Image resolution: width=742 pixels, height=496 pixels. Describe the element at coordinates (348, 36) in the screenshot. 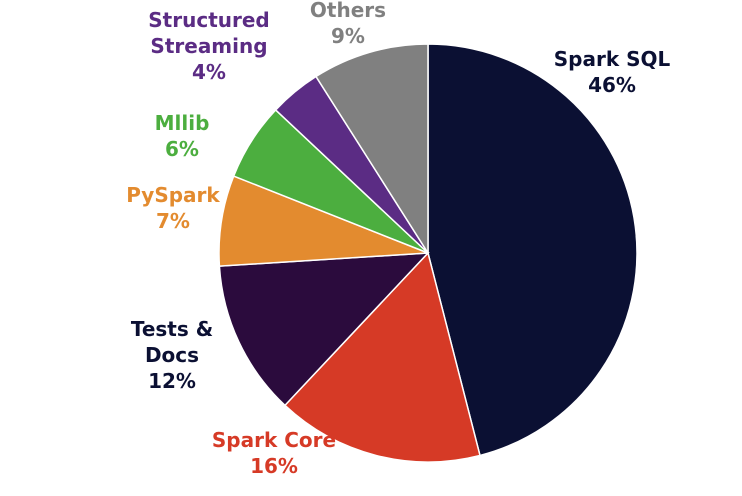

I see `slice-value-others: 9%` at that location.